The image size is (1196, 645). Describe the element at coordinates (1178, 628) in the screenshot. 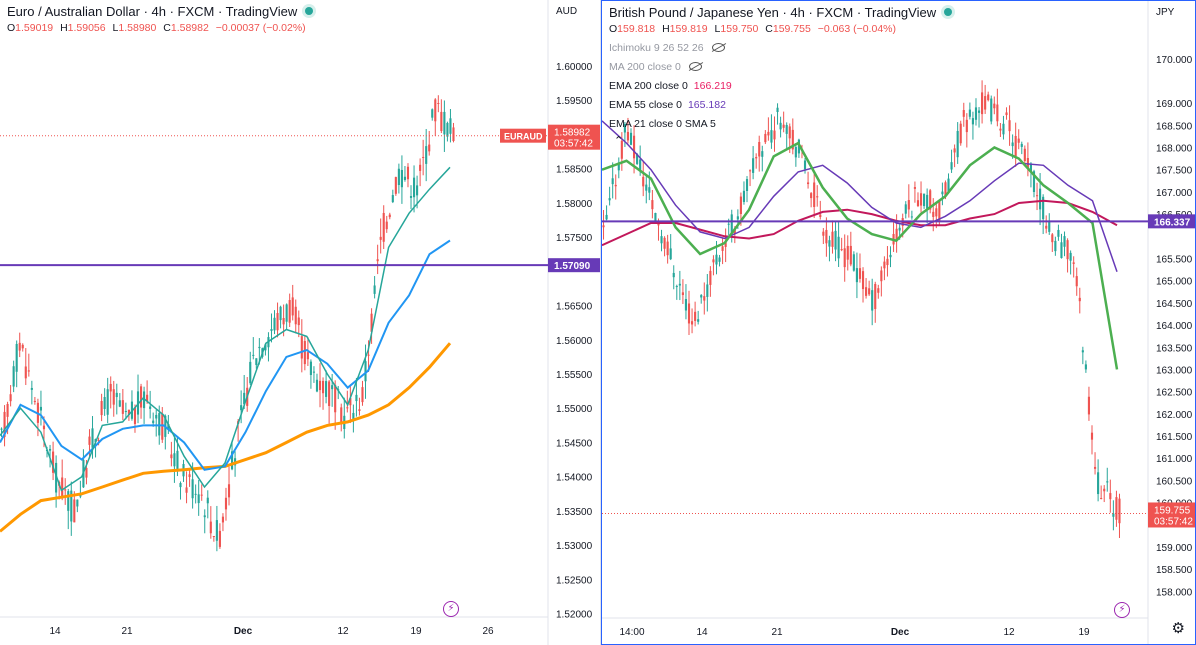

I see `settings-gear-icon: ⚙` at that location.